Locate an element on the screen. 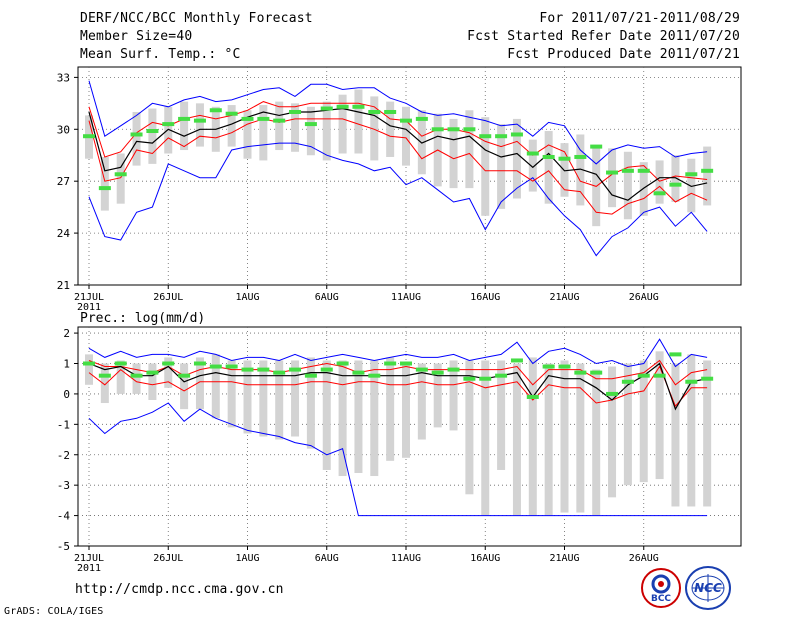 The height and width of the screenshot is (618, 800). x-year-label: 2011 is located at coordinates (89, 568).